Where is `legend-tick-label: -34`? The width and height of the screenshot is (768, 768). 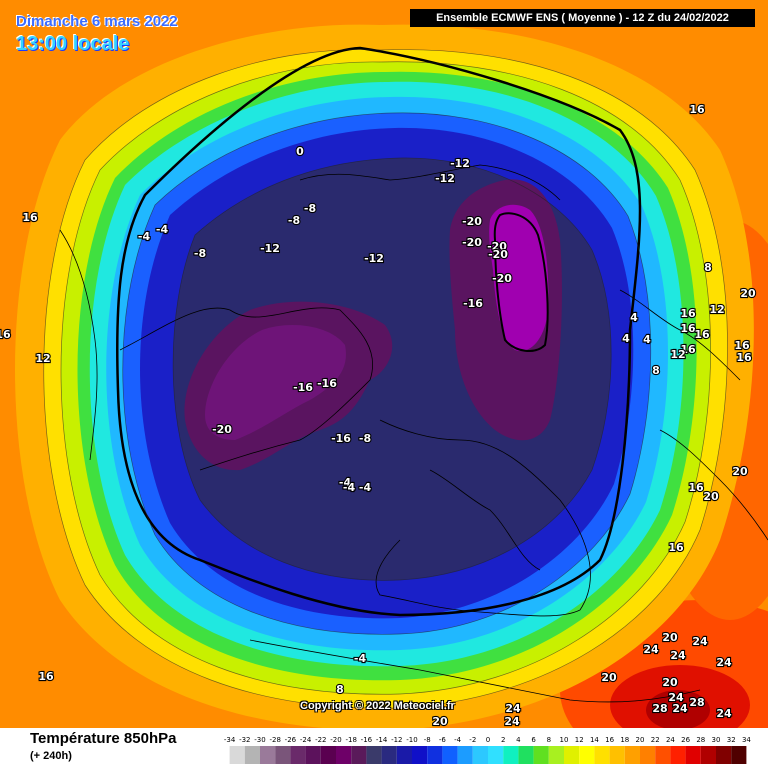
legend-tick-label: -34 is located at coordinates (230, 740).